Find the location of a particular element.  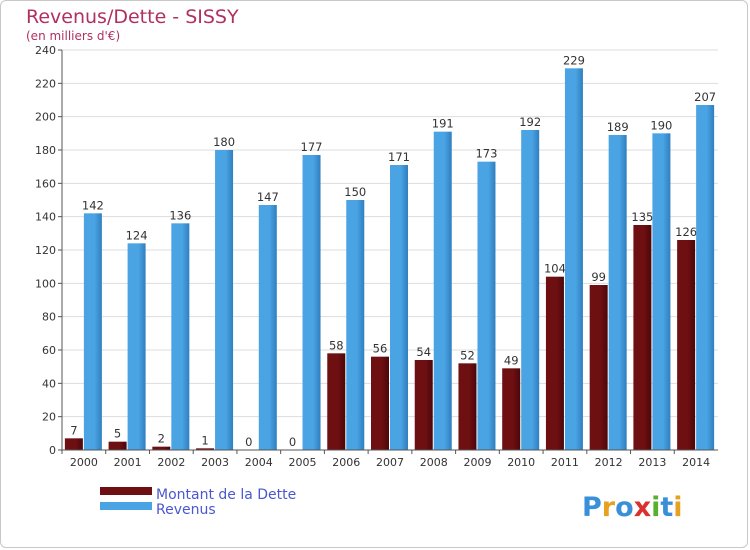

x-tick-label: 2001 is located at coordinates (128, 462).